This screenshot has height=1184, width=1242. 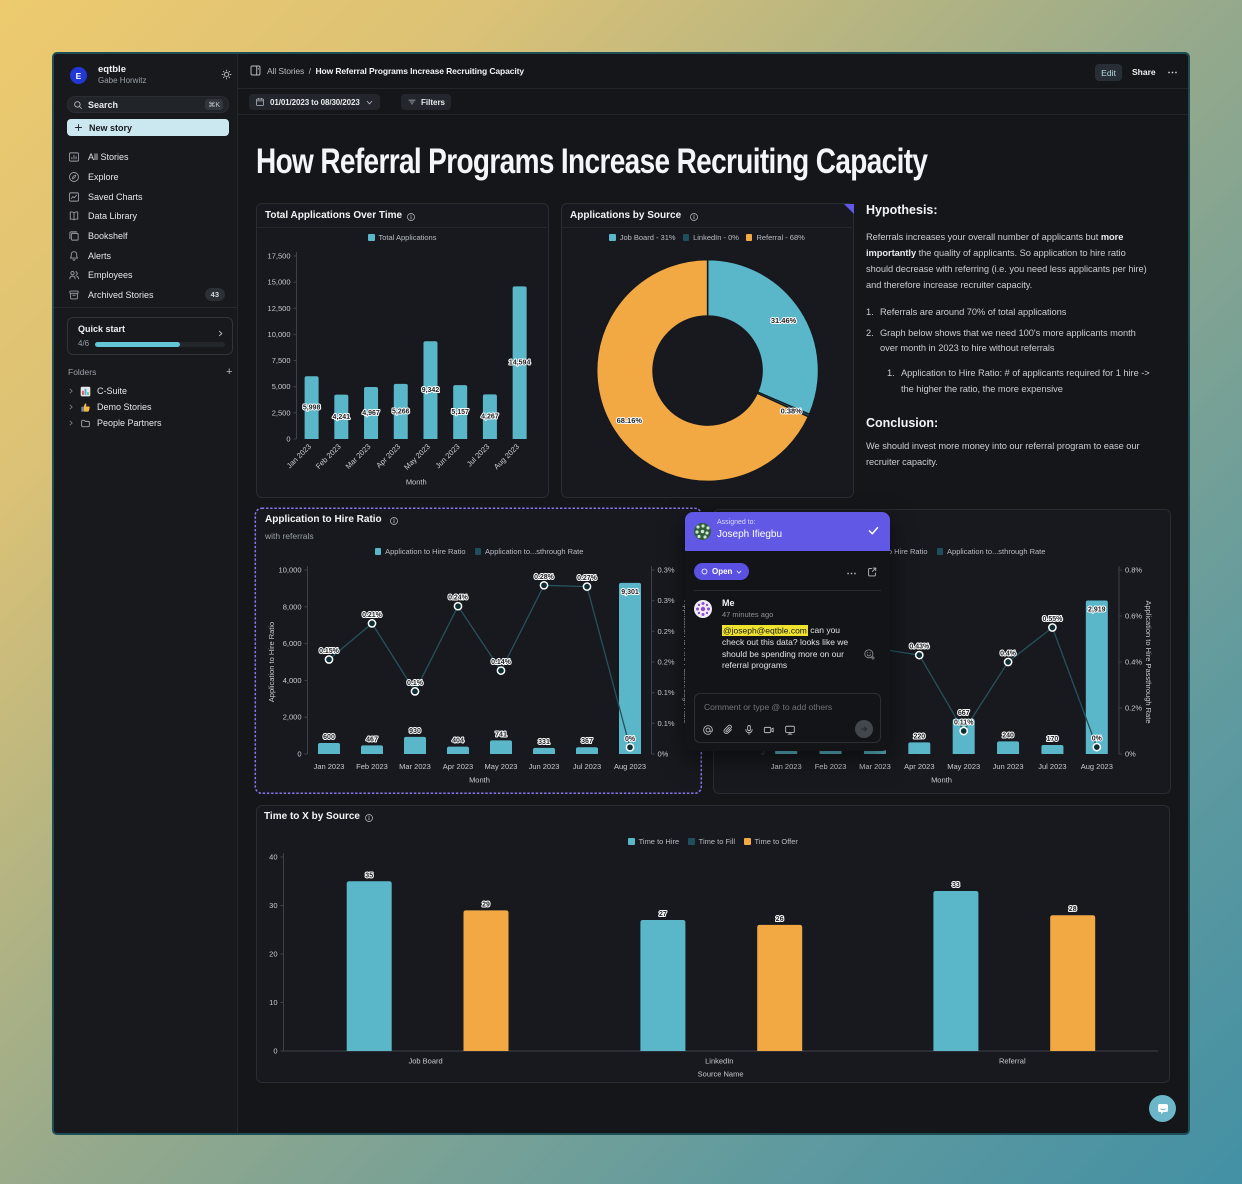 I want to click on svg-text: 170, so click(x=1053, y=739).